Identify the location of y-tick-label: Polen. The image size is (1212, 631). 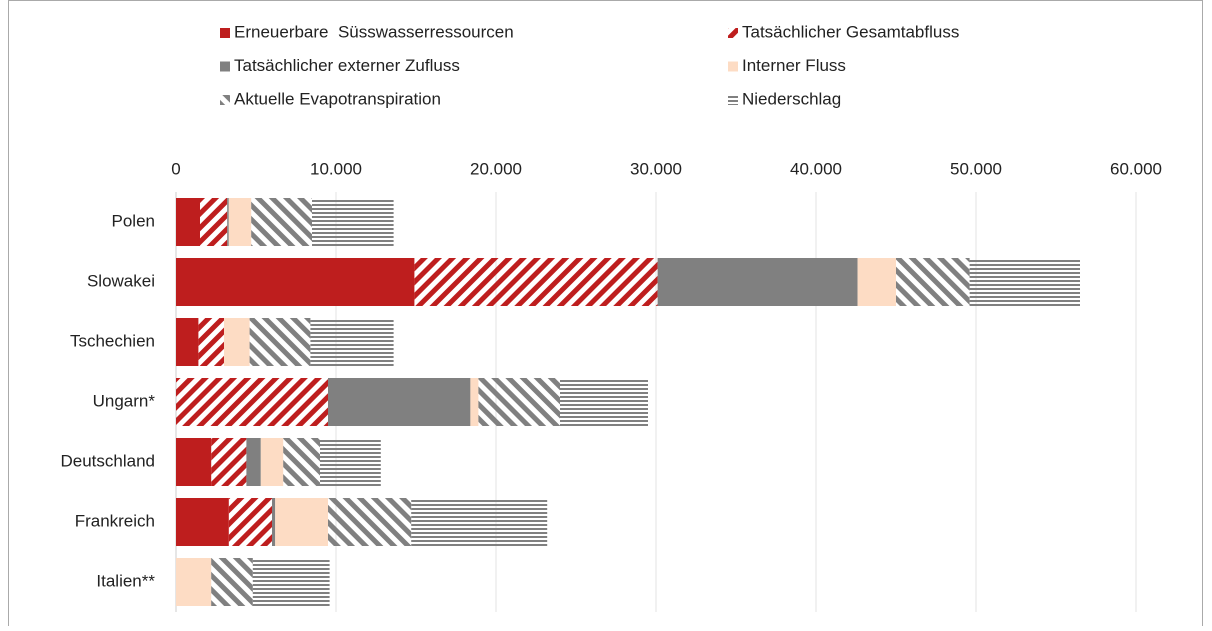
(133, 220).